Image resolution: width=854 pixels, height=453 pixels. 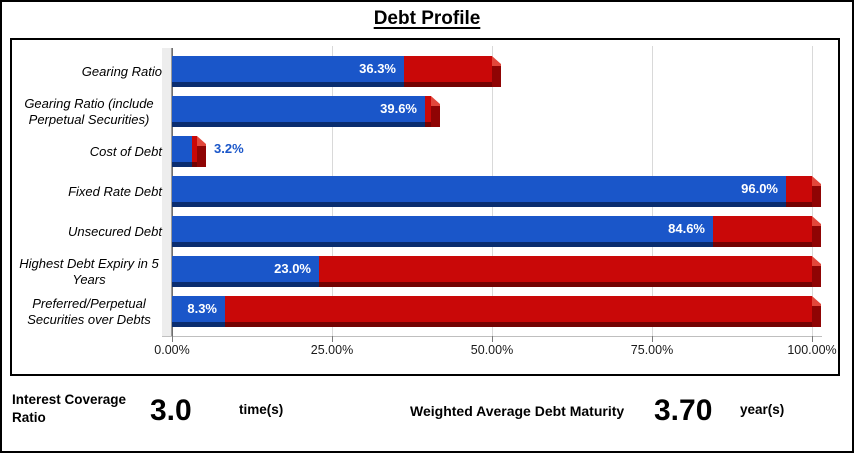 What do you see at coordinates (652, 350) in the screenshot?
I see `axis-tick-label: 75.00%` at bounding box center [652, 350].